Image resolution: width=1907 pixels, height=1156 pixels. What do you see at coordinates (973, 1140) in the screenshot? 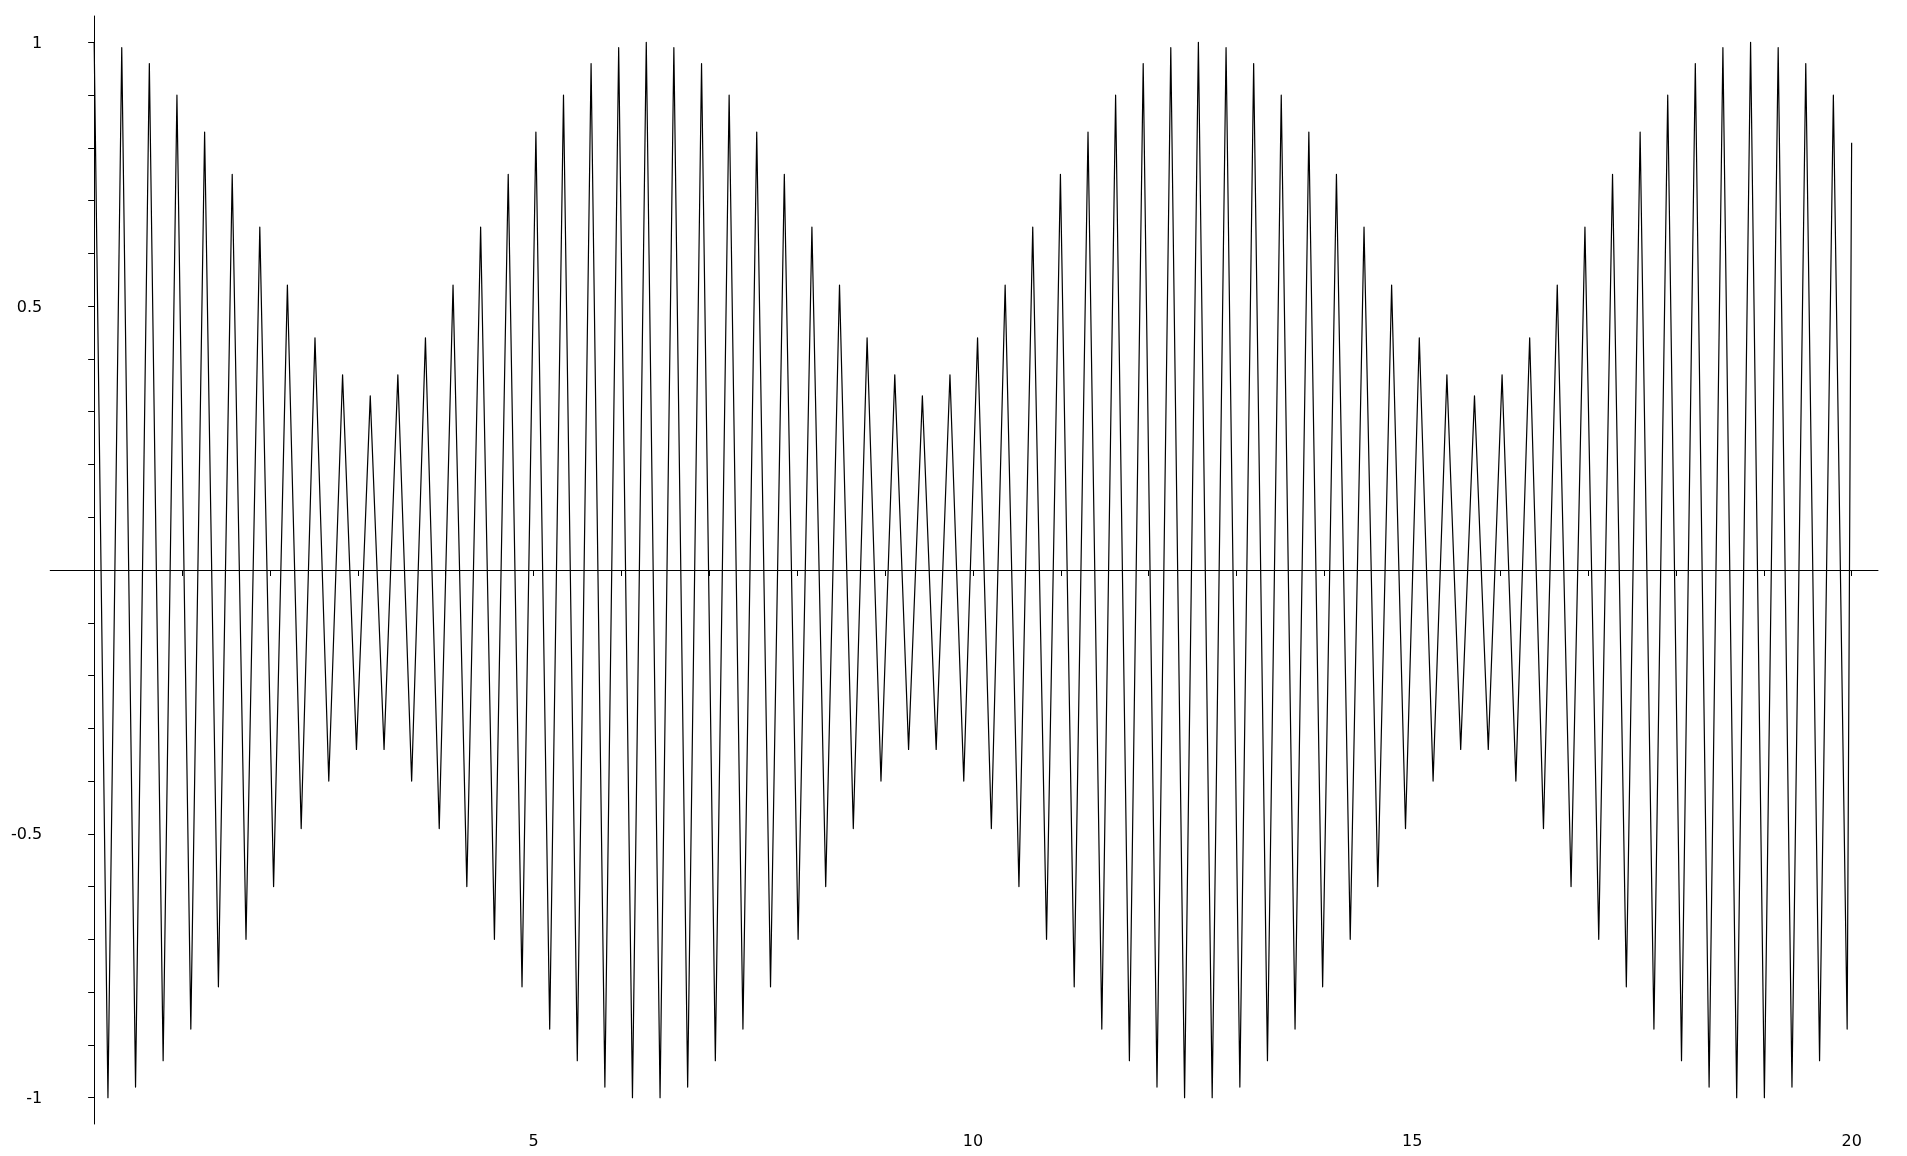
I see `x-tick-label: 10` at bounding box center [973, 1140].